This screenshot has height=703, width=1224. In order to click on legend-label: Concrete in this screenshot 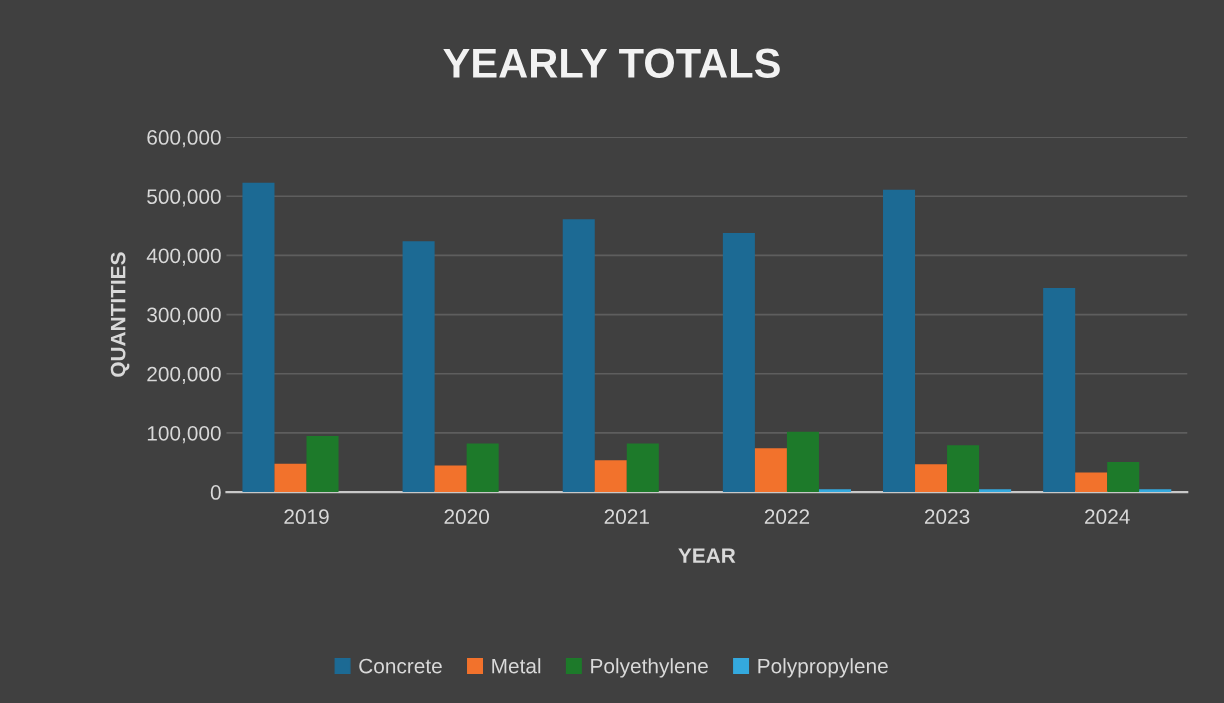, I will do `click(400, 666)`.